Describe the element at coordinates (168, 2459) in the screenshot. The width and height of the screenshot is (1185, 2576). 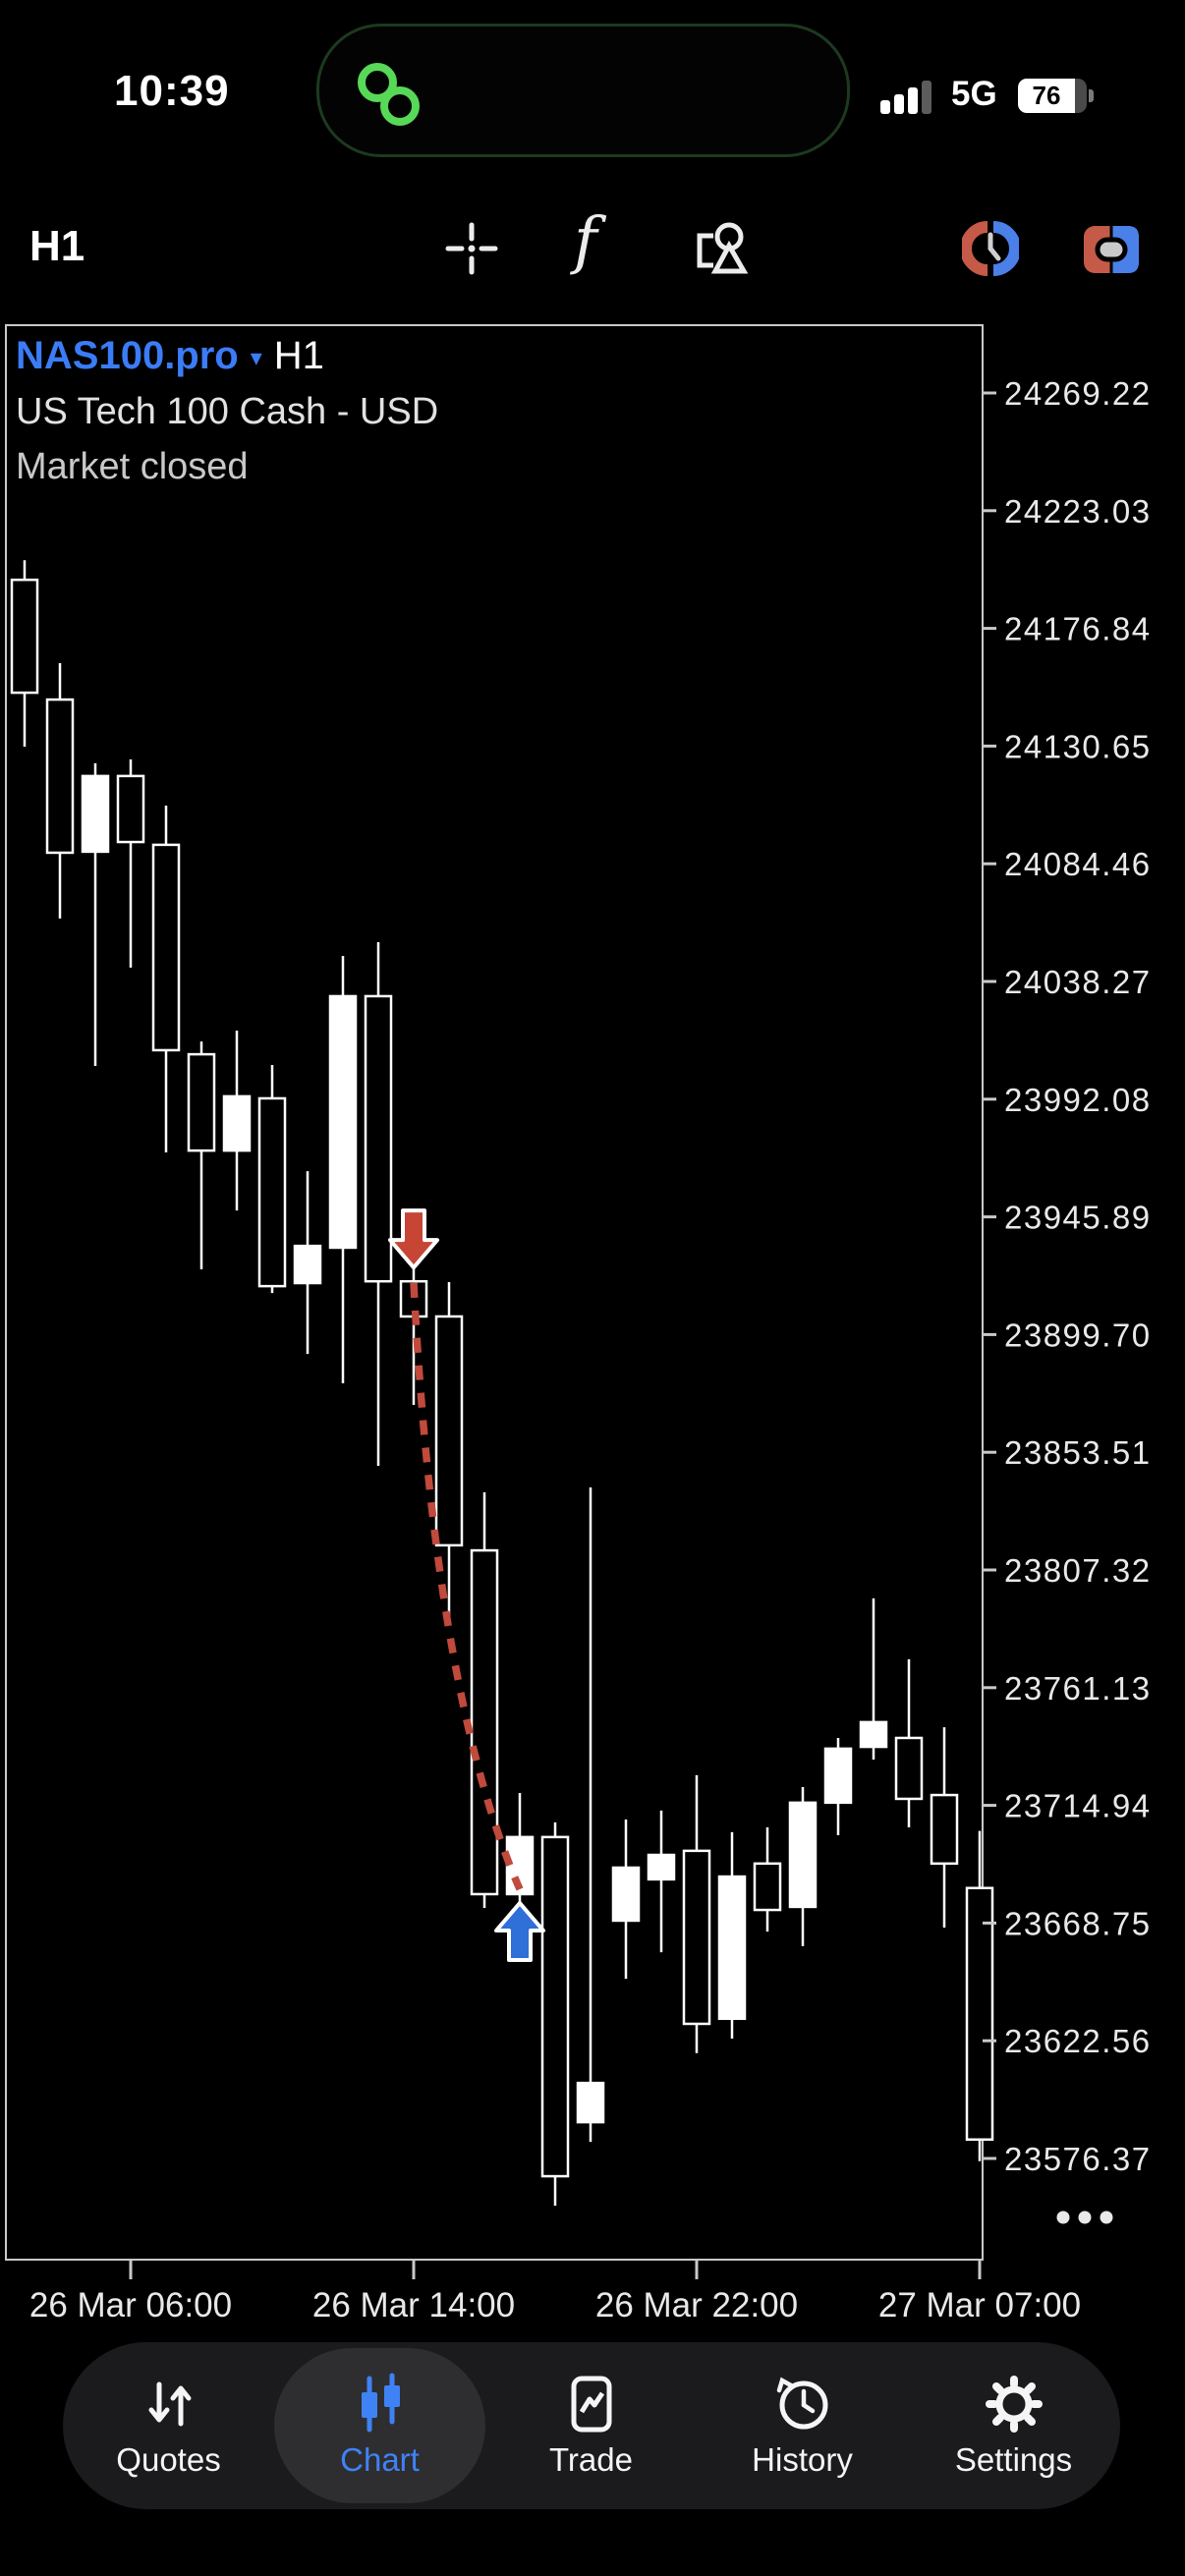
I see `tab-label: Quotes` at that location.